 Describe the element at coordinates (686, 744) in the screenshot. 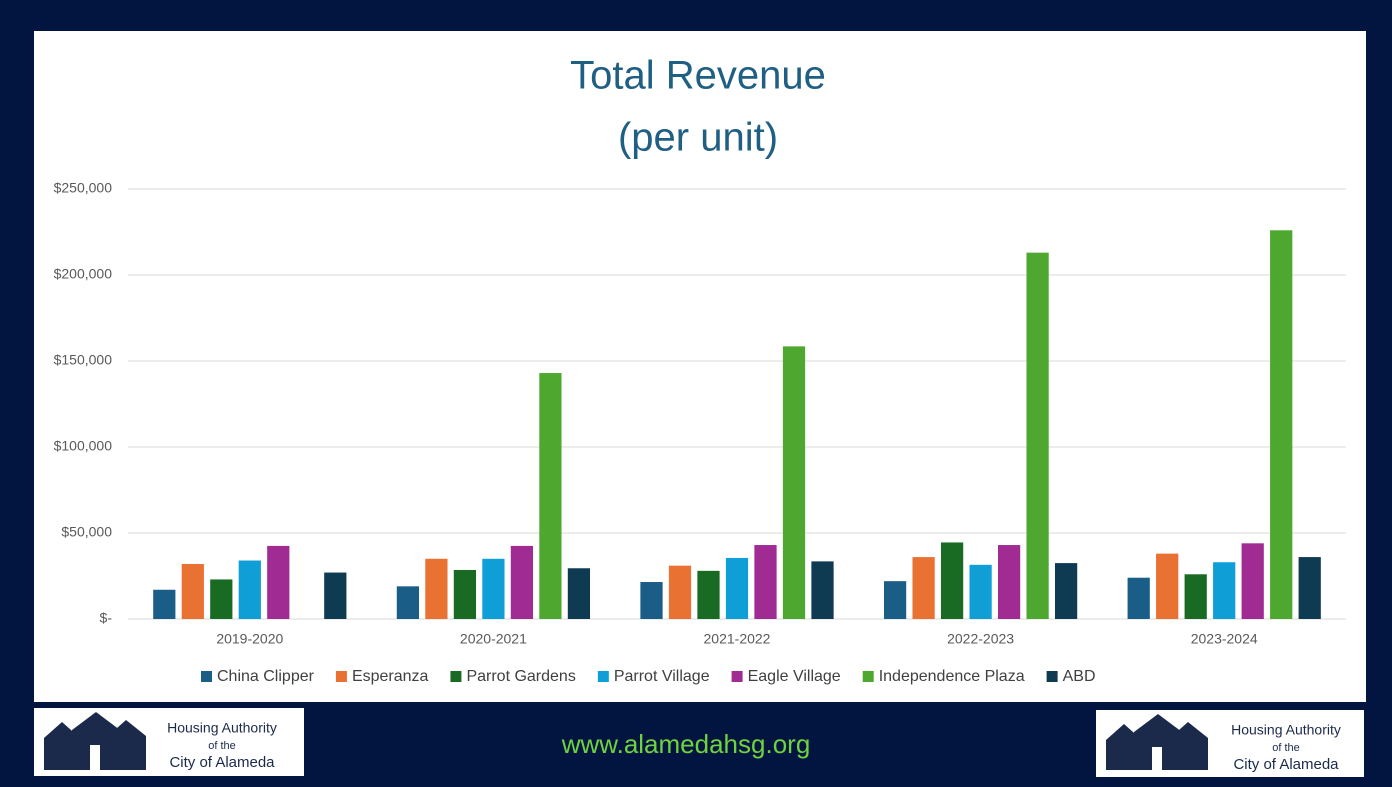

I see `website-url: www.alamedahsg.org` at that location.